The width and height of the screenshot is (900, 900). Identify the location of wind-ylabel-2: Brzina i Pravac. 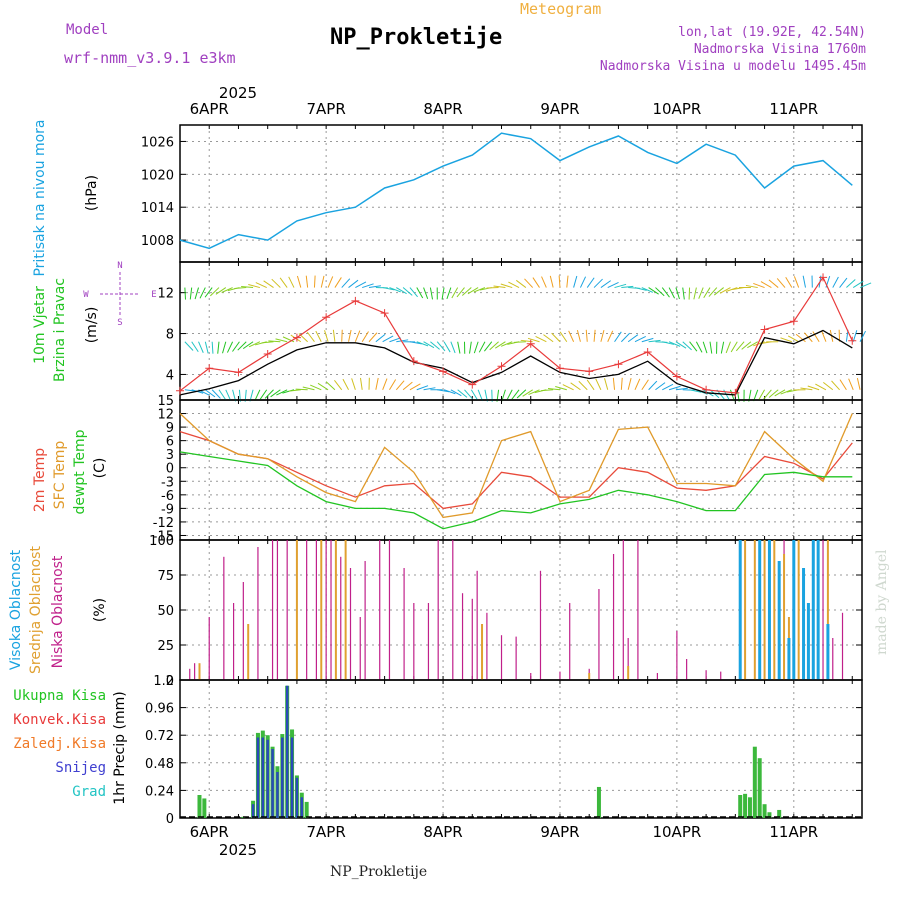
(60, 330).